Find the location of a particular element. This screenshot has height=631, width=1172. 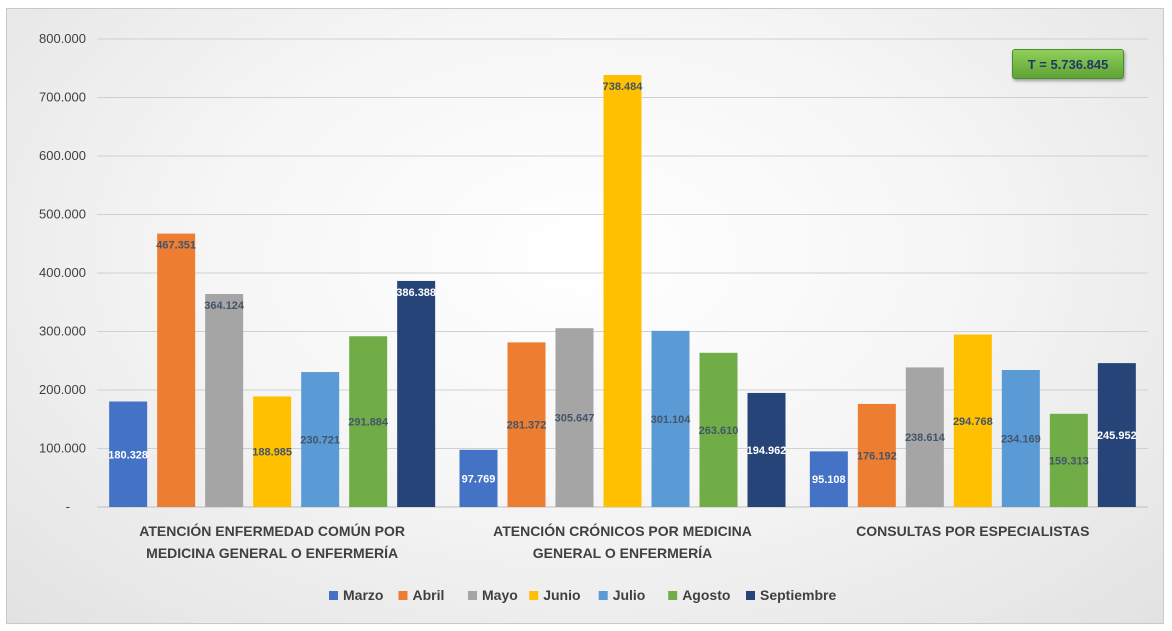

data-label: 95.108 is located at coordinates (829, 480).